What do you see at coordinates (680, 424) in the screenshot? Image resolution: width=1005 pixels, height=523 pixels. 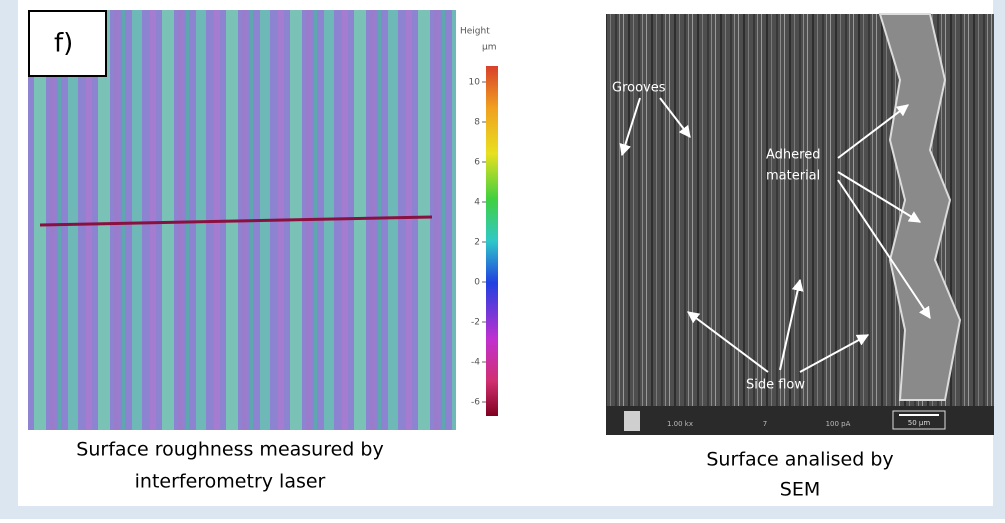 I see `info-text: 1.00 kx` at bounding box center [680, 424].